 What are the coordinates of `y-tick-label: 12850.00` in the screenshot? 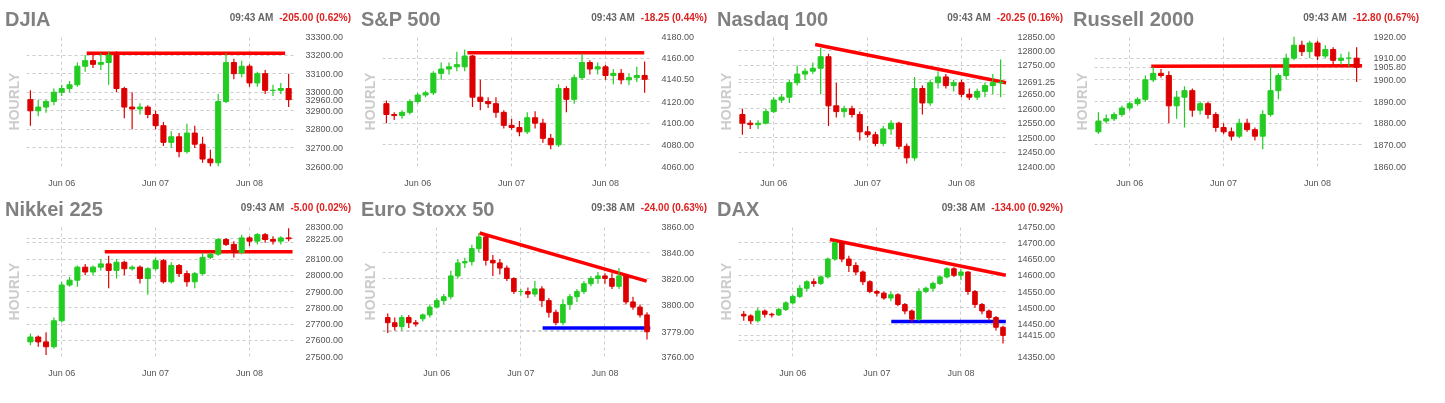 It's located at (1036, 36).